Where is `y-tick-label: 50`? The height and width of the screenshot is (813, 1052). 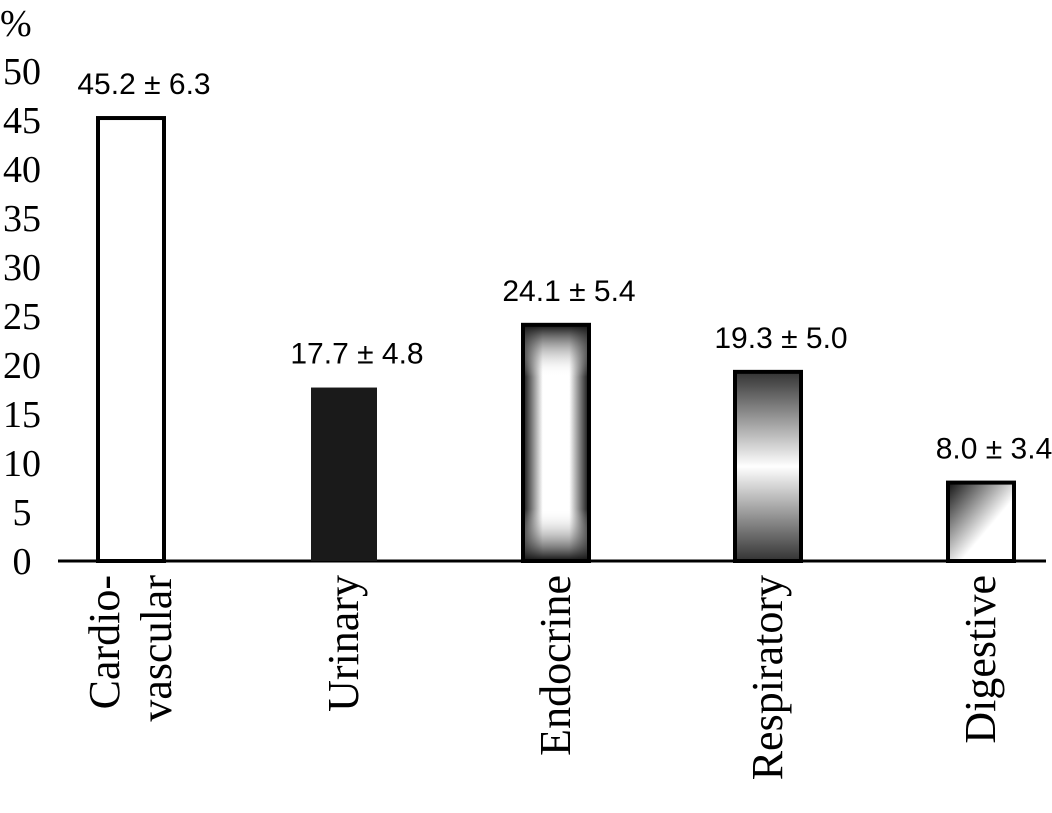 y-tick-label: 50 is located at coordinates (22, 72).